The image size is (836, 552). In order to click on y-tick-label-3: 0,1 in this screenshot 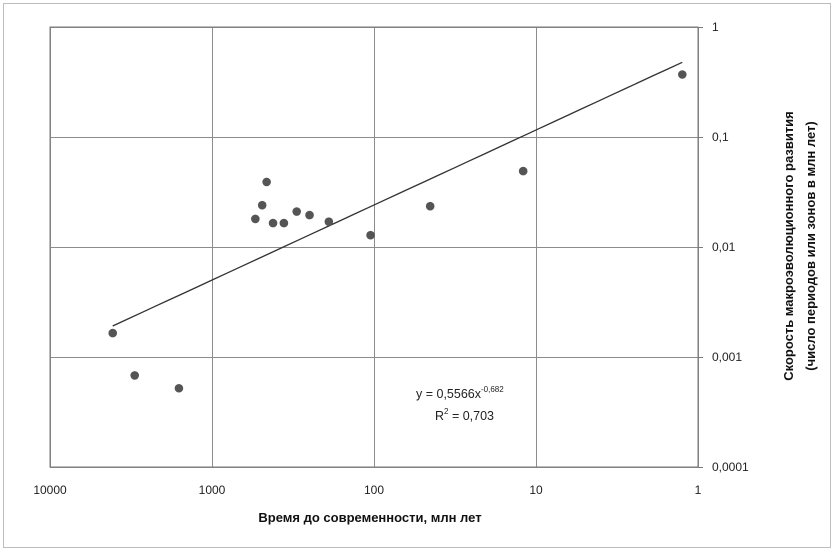, I will do `click(720, 137)`.